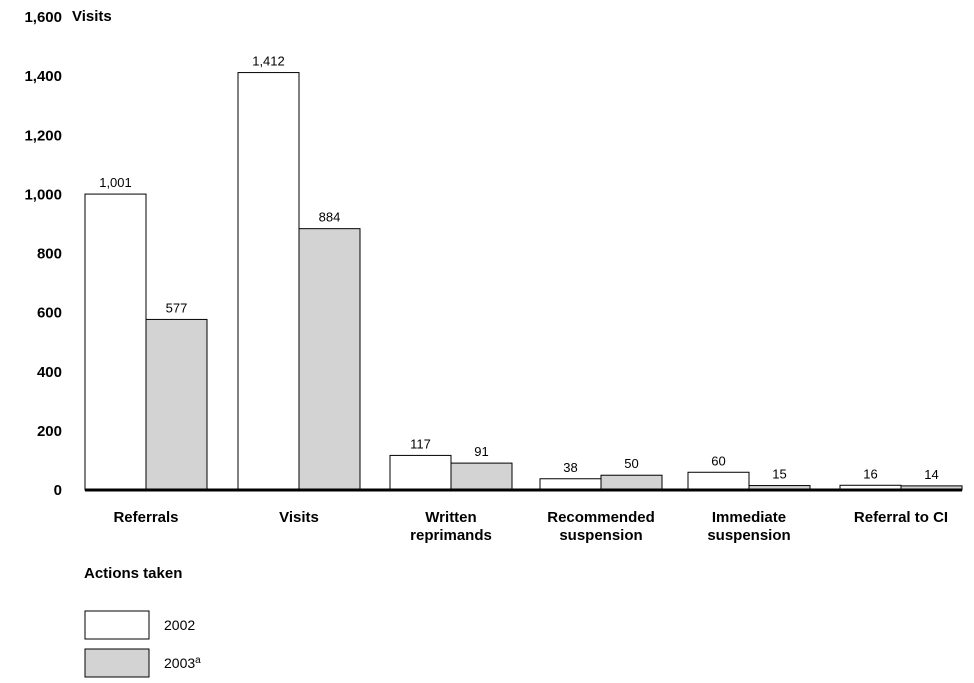 The height and width of the screenshot is (683, 974). Describe the element at coordinates (198, 660) in the screenshot. I see `legend-footnote-marker: a` at that location.